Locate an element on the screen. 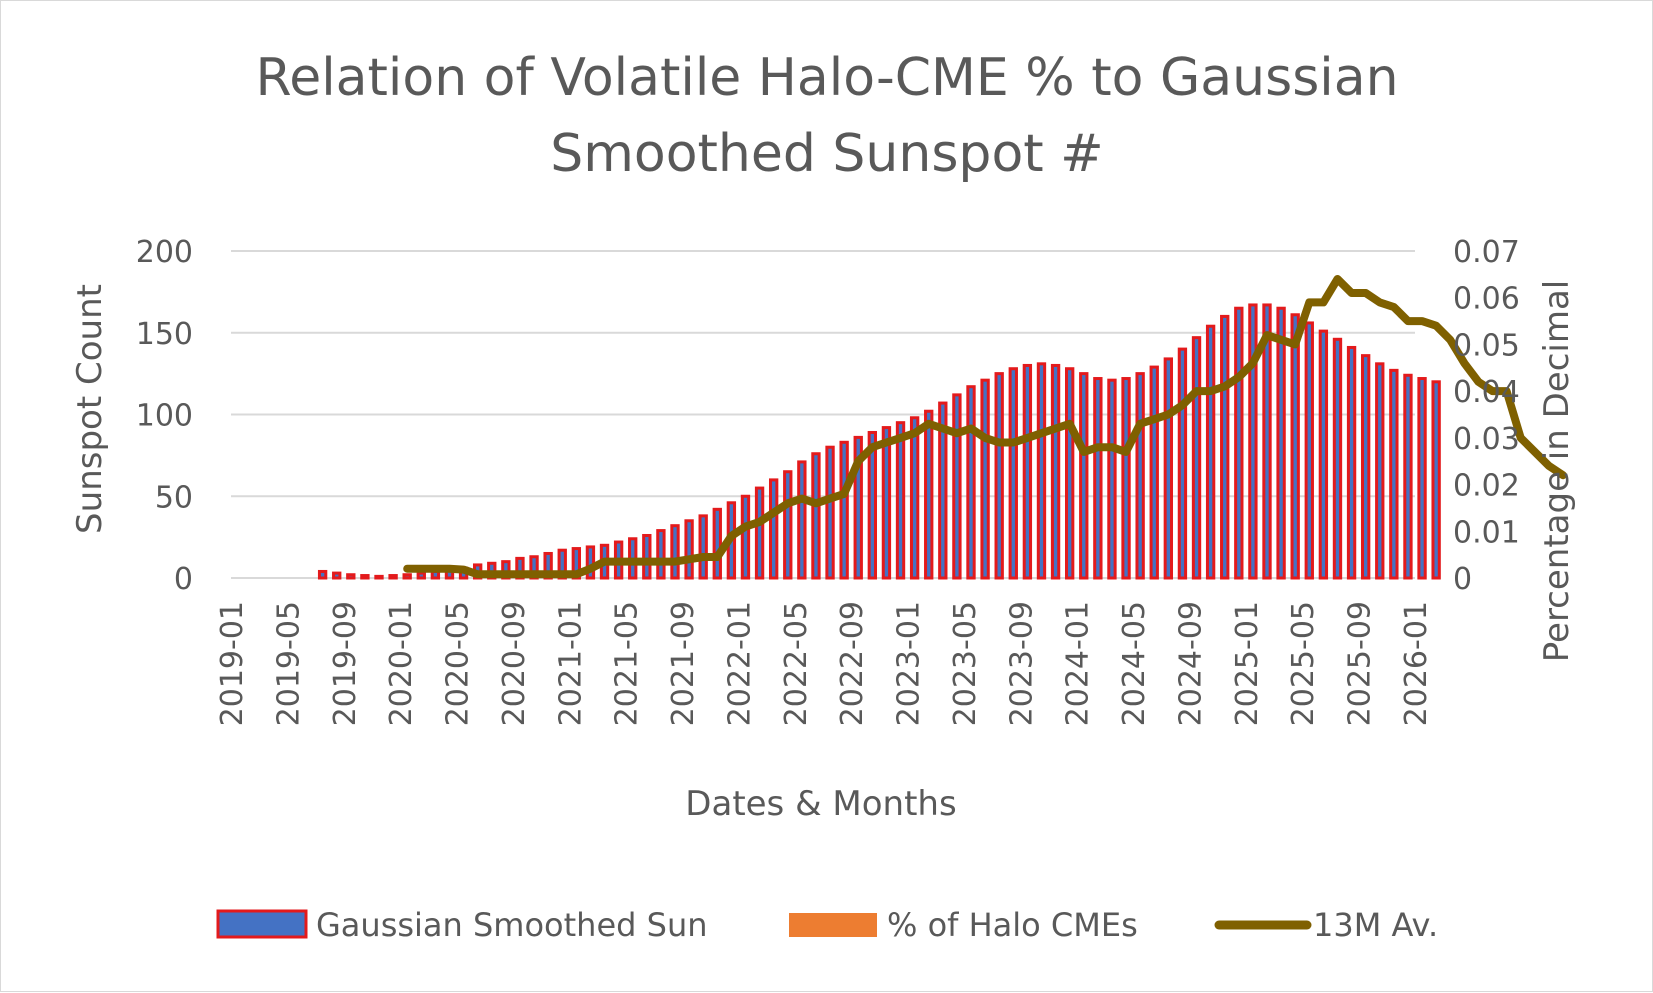 The height and width of the screenshot is (993, 1653). legend-swatch-gaussian is located at coordinates (262, 924).